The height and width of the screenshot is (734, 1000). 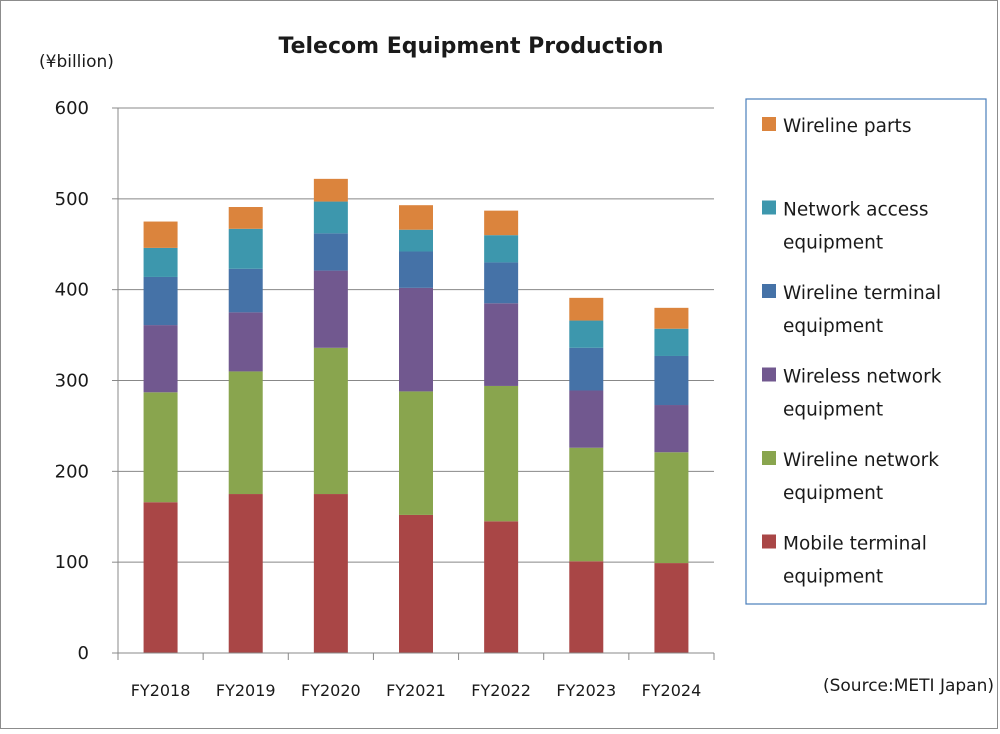 I want to click on y-tick-label: 500, so click(x=72, y=199).